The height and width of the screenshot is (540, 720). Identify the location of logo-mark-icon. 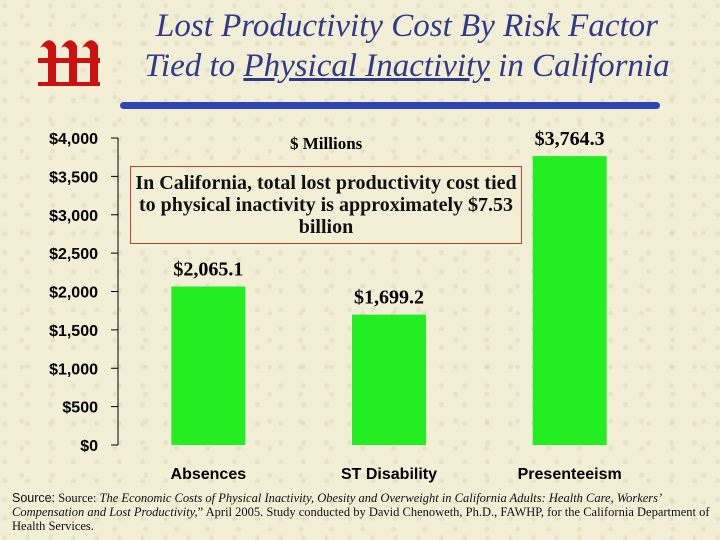
(69, 63).